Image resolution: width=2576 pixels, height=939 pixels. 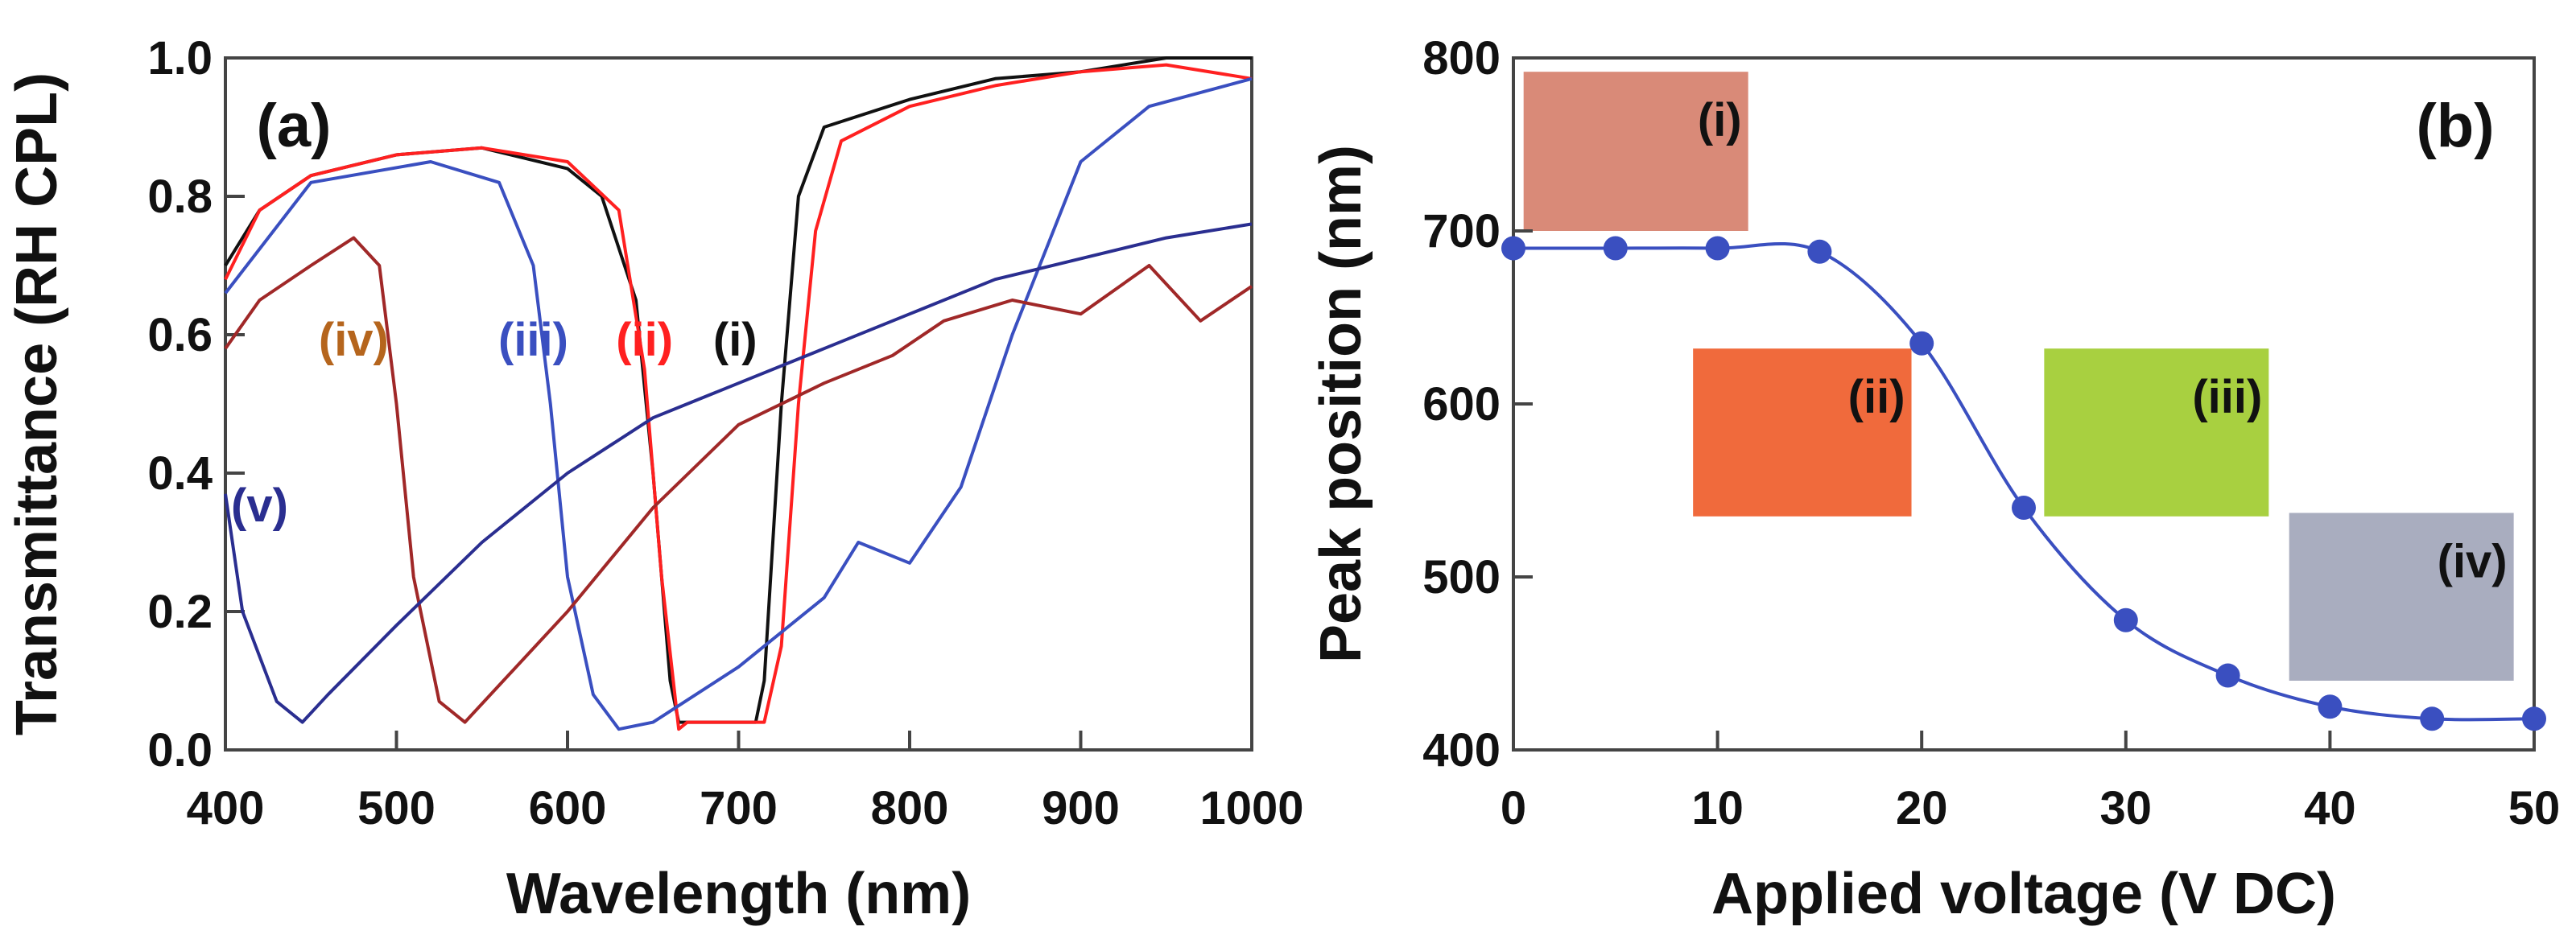 What do you see at coordinates (2227, 397) in the screenshot?
I see `inset-label: (iii)` at bounding box center [2227, 397].